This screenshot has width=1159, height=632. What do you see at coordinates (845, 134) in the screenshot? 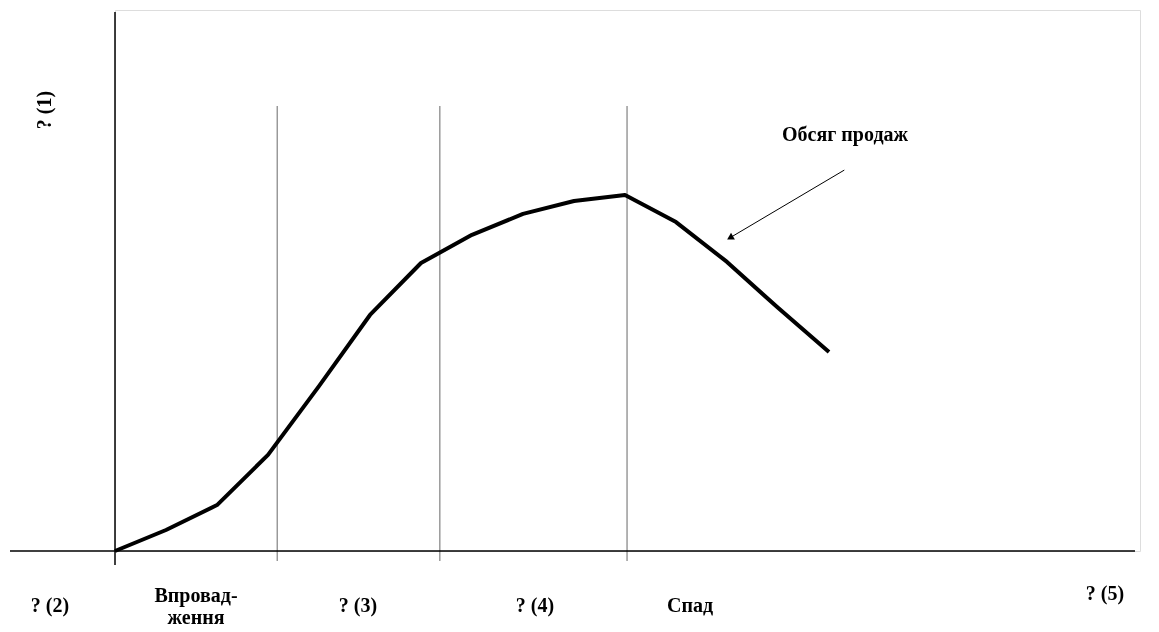
I see `text: Обсяг продаж` at bounding box center [845, 134].